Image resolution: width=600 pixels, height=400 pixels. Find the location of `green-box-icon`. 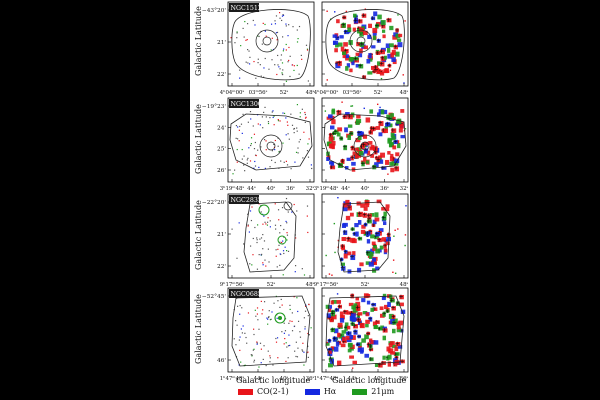

green-box-icon is located at coordinates (360, 391).